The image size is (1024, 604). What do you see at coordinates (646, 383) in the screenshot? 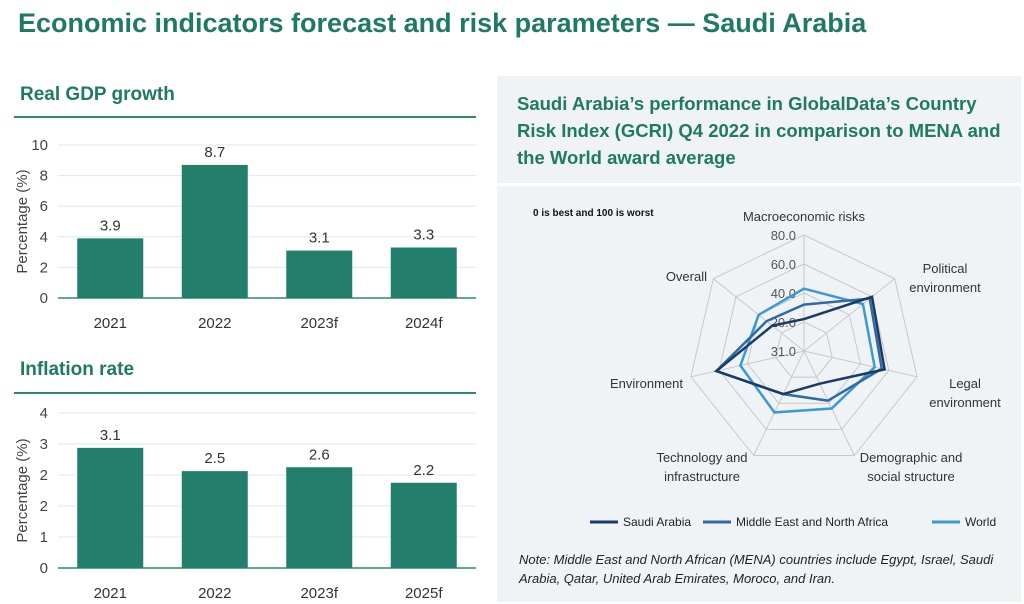
I see `axis-label: Environment` at bounding box center [646, 383].